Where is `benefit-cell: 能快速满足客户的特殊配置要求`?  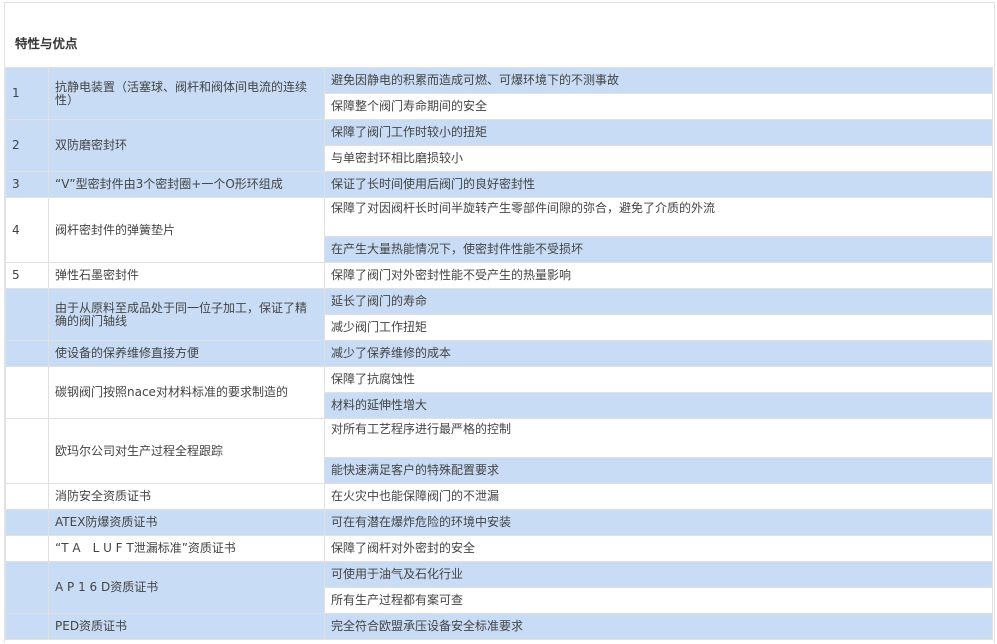
benefit-cell: 能快速满足客户的特殊配置要求 is located at coordinates (658, 470).